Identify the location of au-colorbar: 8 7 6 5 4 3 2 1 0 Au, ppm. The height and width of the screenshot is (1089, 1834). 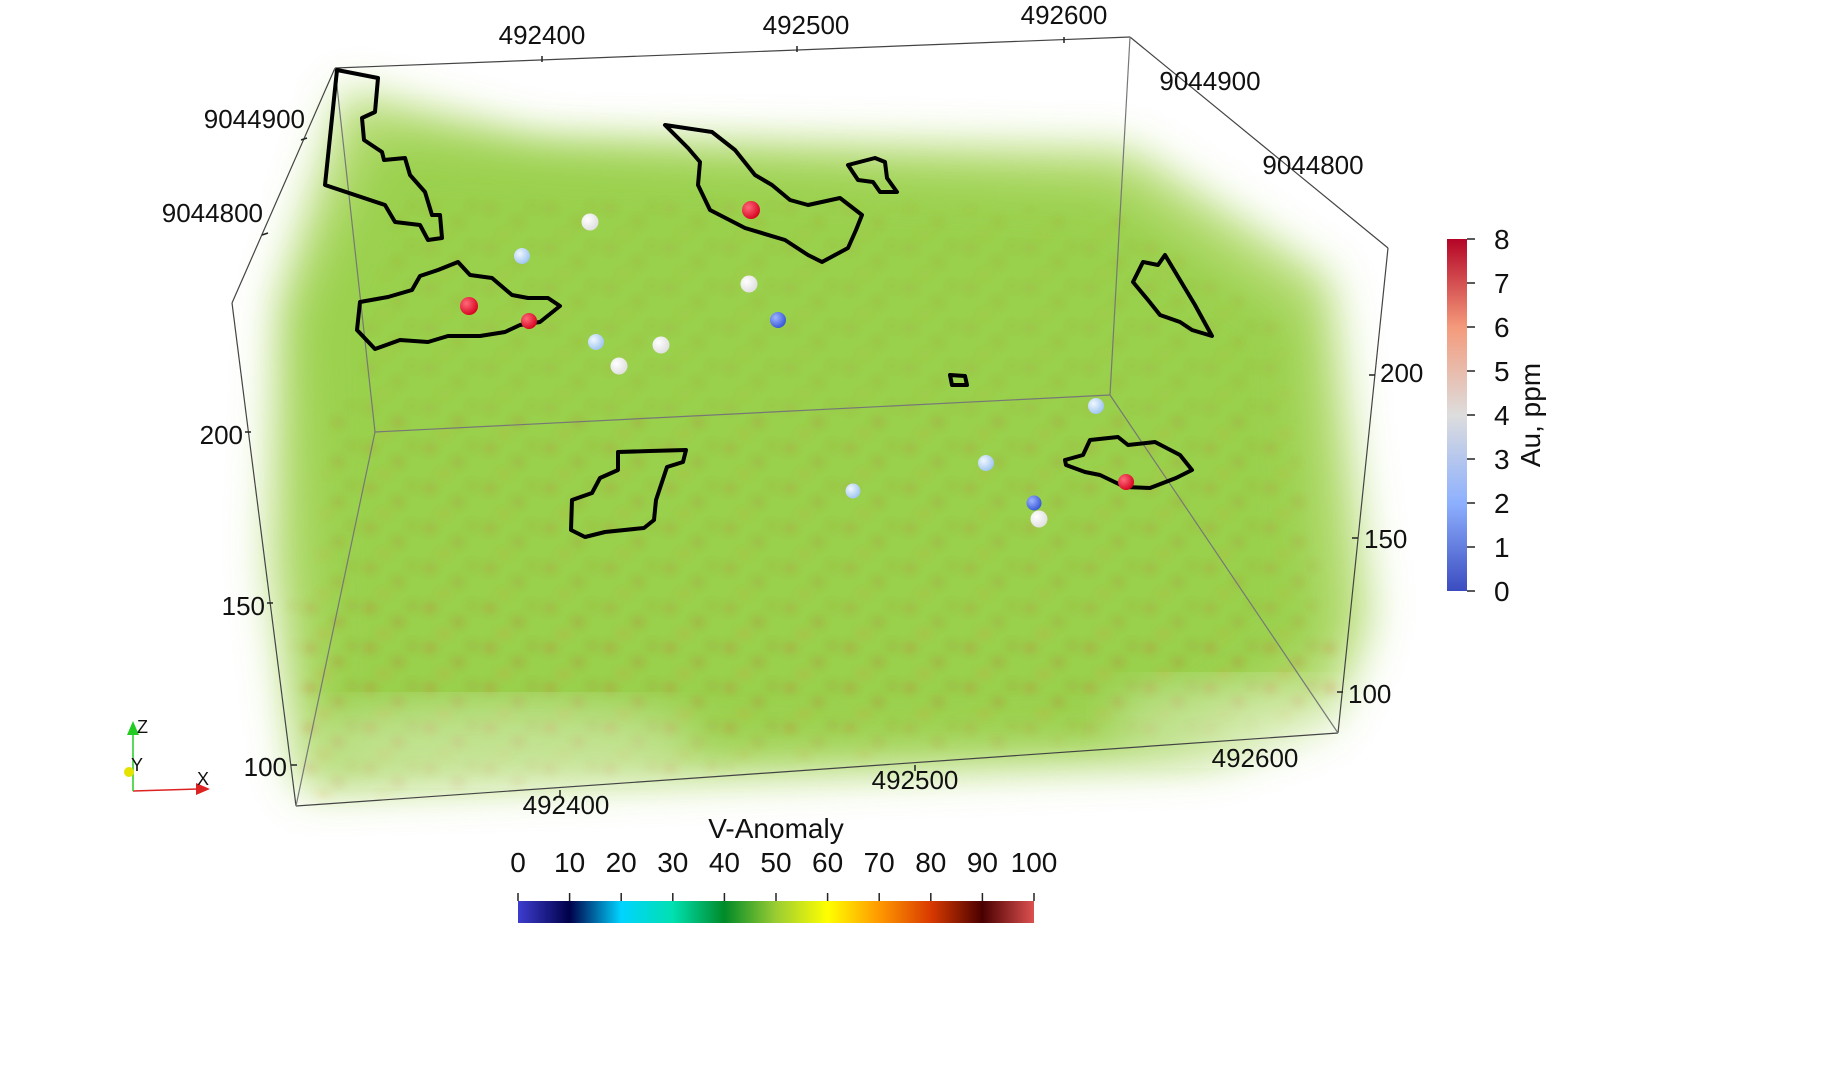
(1496, 415).